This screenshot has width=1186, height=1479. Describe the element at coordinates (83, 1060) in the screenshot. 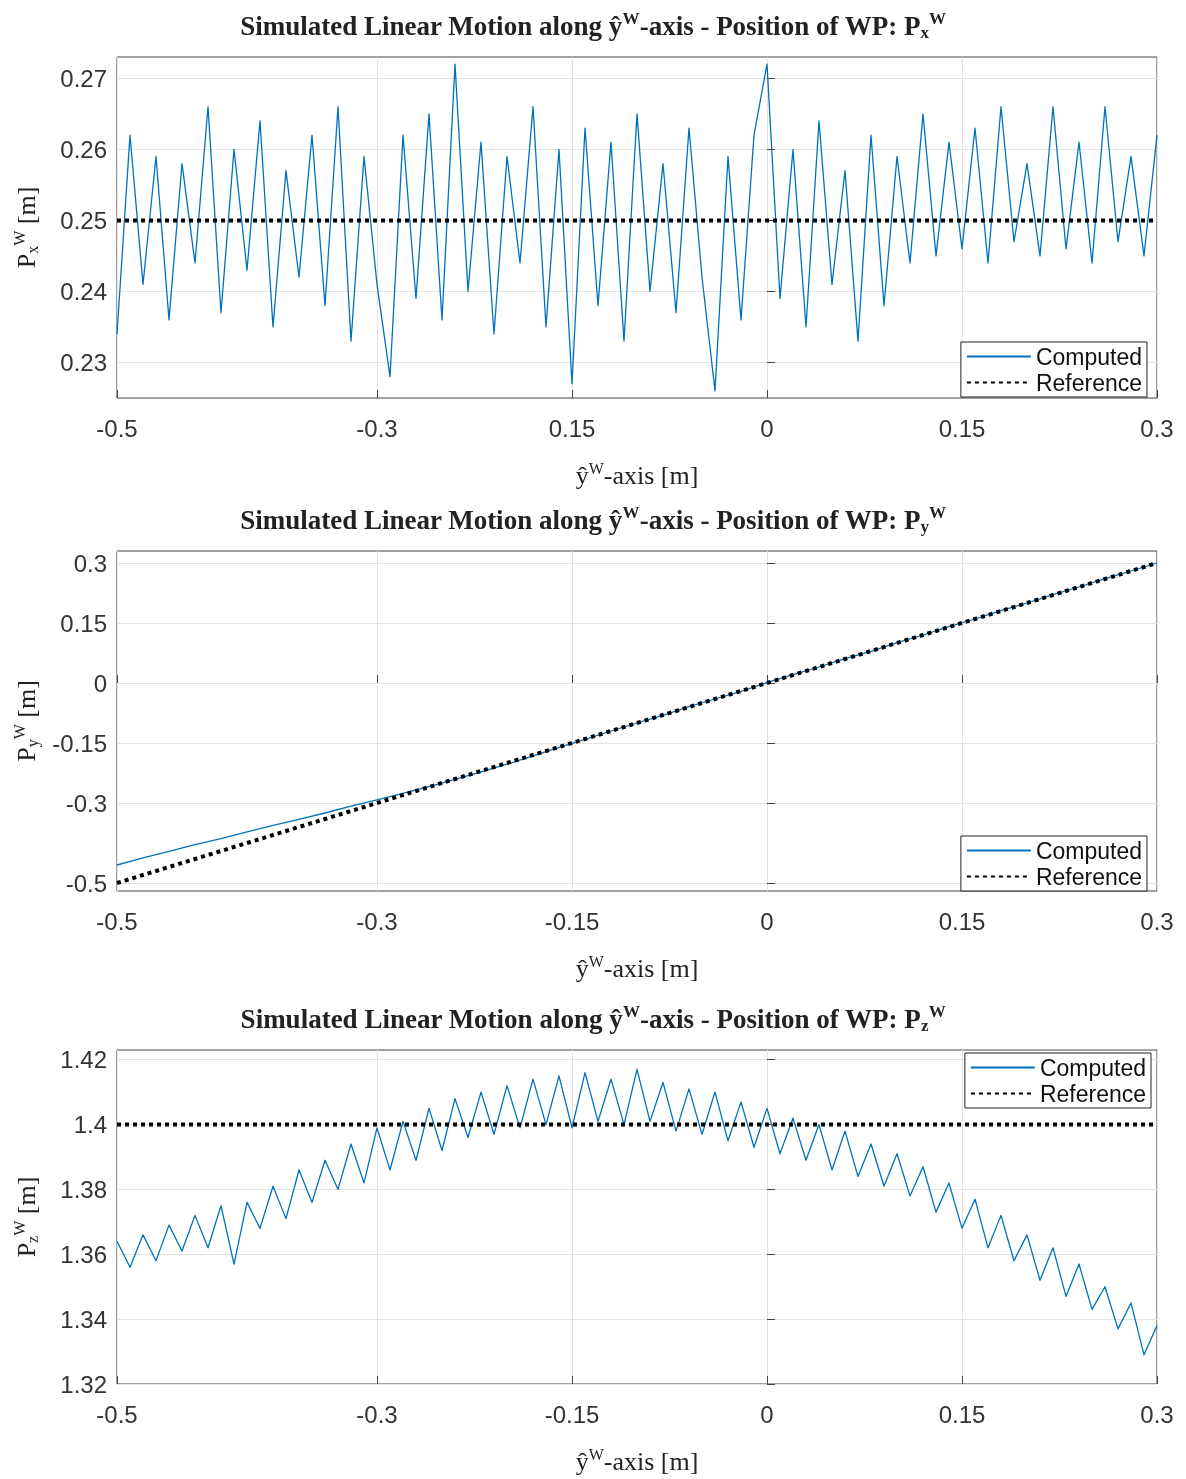

I see `y-tick-label: 1.42` at that location.